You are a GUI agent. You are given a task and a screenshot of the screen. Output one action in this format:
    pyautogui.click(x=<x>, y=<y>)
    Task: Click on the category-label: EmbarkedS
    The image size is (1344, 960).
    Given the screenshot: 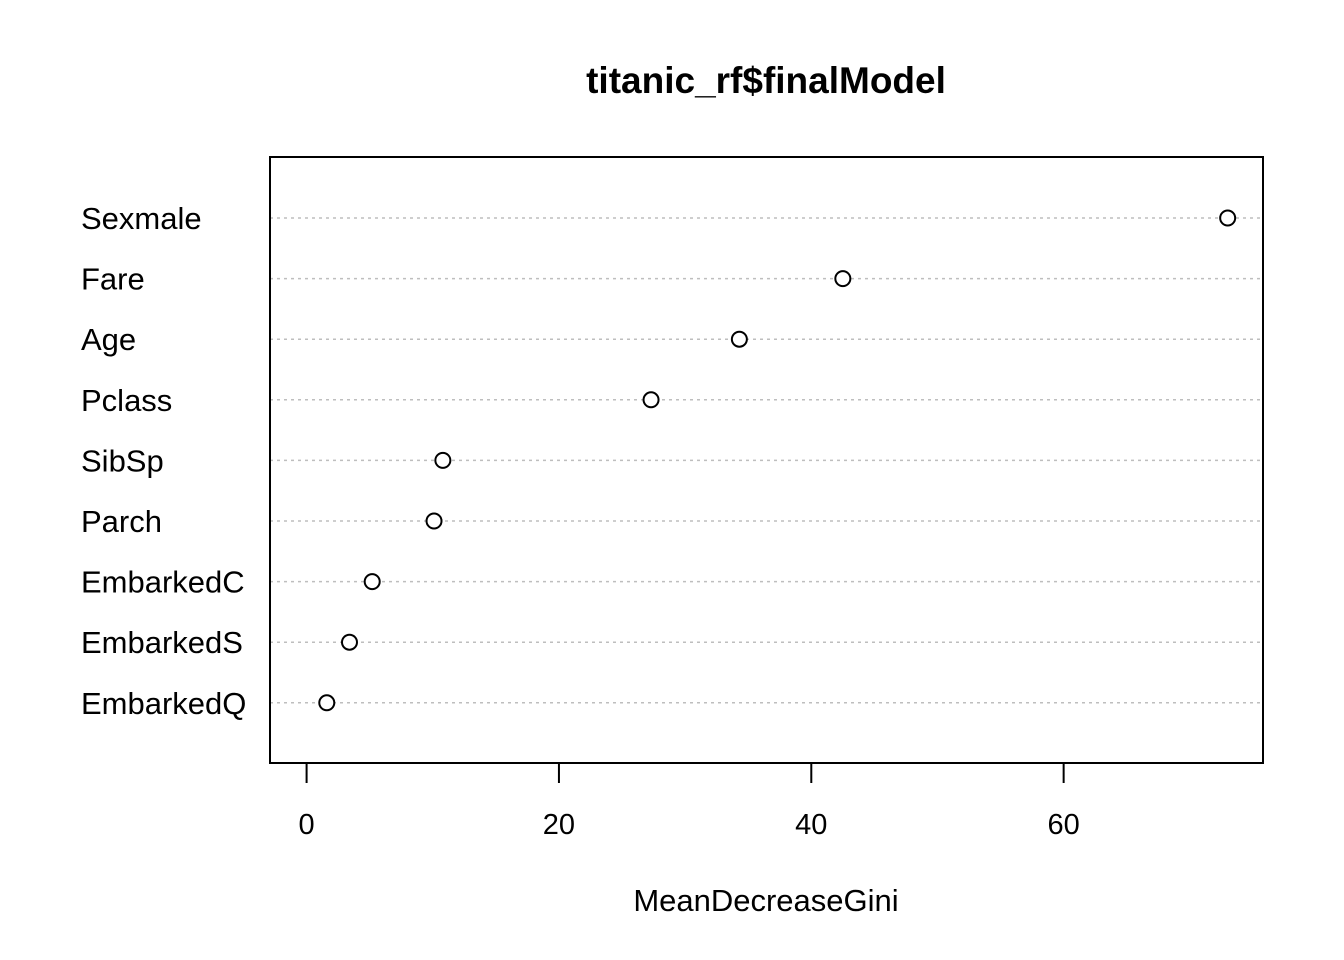 What is the action you would take?
    pyautogui.click(x=162, y=642)
    